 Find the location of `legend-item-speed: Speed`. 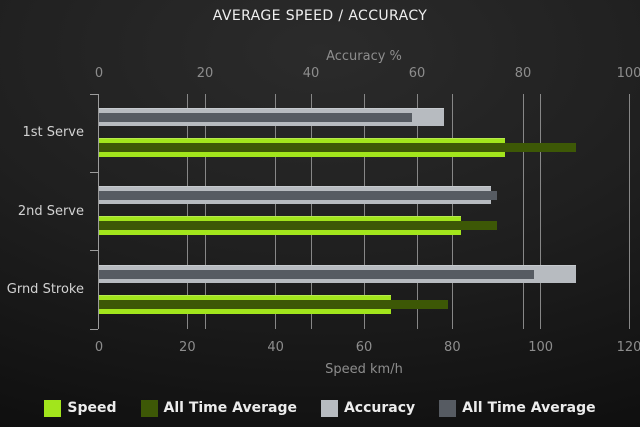

legend-item-speed: Speed is located at coordinates (80, 408).